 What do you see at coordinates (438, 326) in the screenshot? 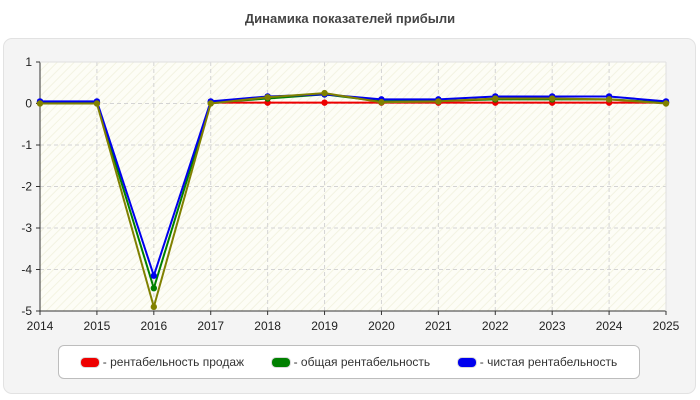
I see `x-tick-label: 2021` at bounding box center [438, 326].